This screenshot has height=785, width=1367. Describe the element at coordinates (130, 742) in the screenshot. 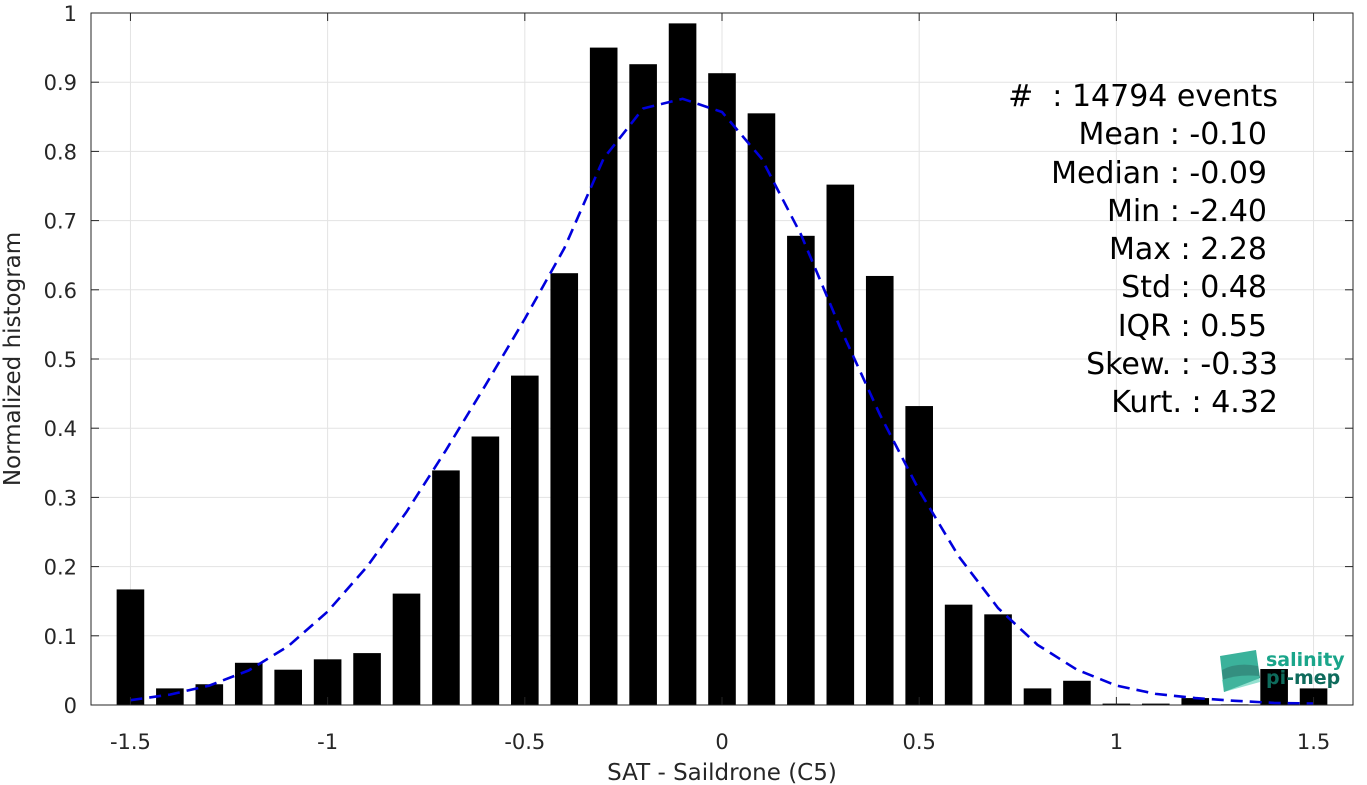

I see `x-tick-label: -1.5` at that location.